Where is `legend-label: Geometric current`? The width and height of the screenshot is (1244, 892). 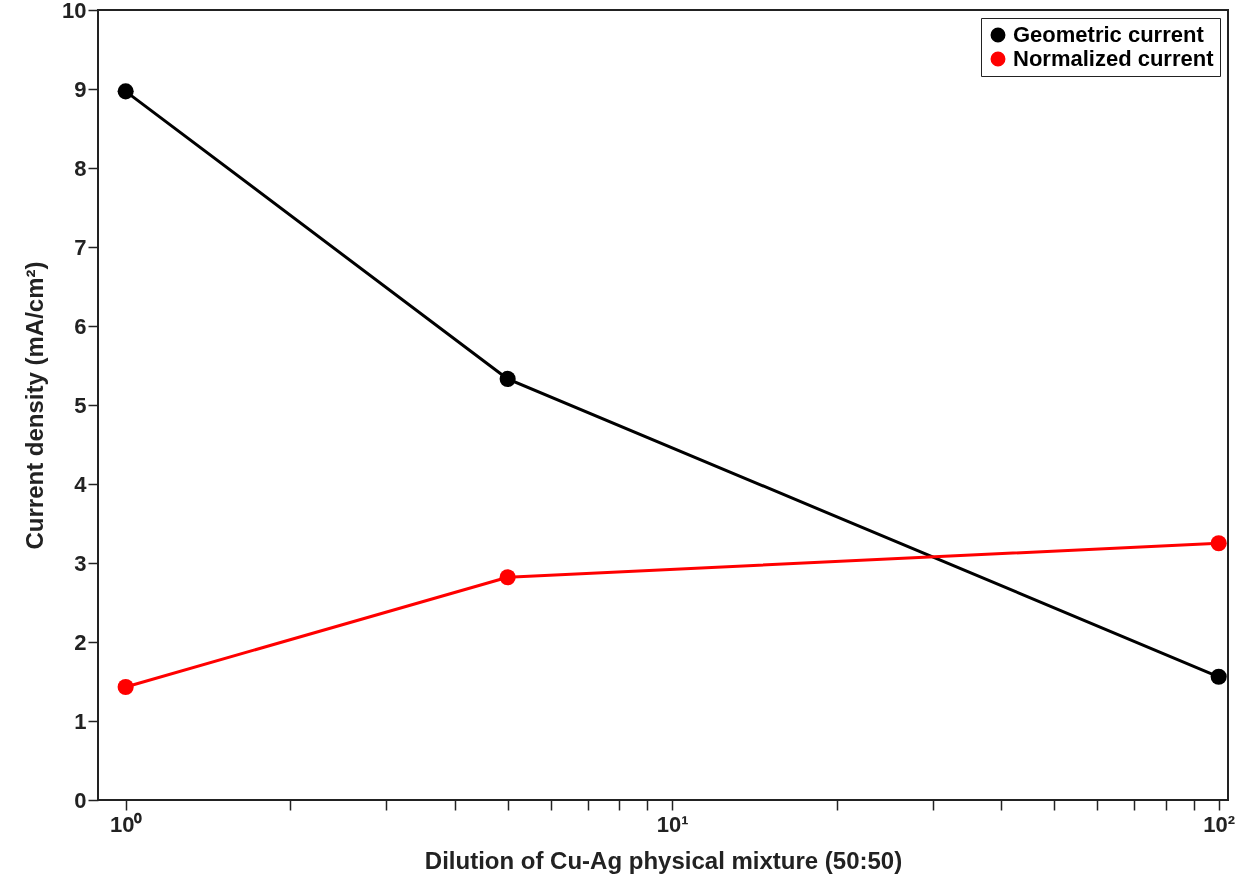 legend-label: Geometric current is located at coordinates (1109, 34).